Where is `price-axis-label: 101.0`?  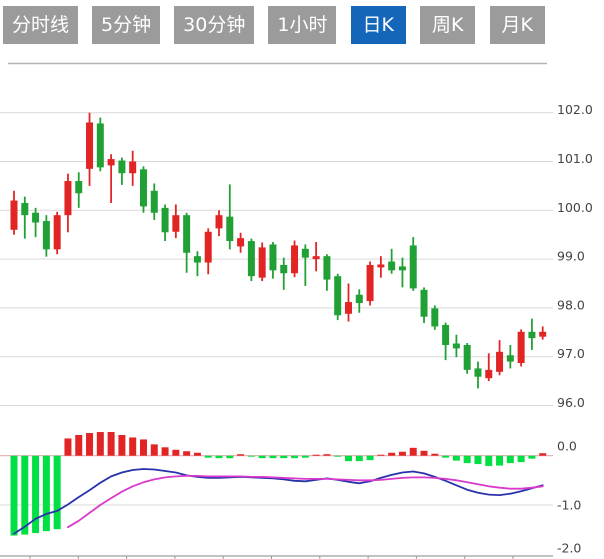
price-axis-label: 101.0 is located at coordinates (575, 158).